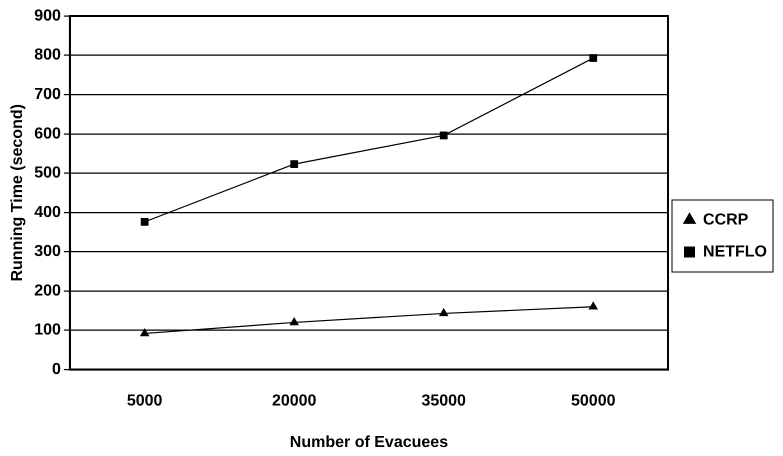 This screenshot has width=783, height=456. Describe the element at coordinates (56, 369) in the screenshot. I see `y-tick-label: 0` at that location.